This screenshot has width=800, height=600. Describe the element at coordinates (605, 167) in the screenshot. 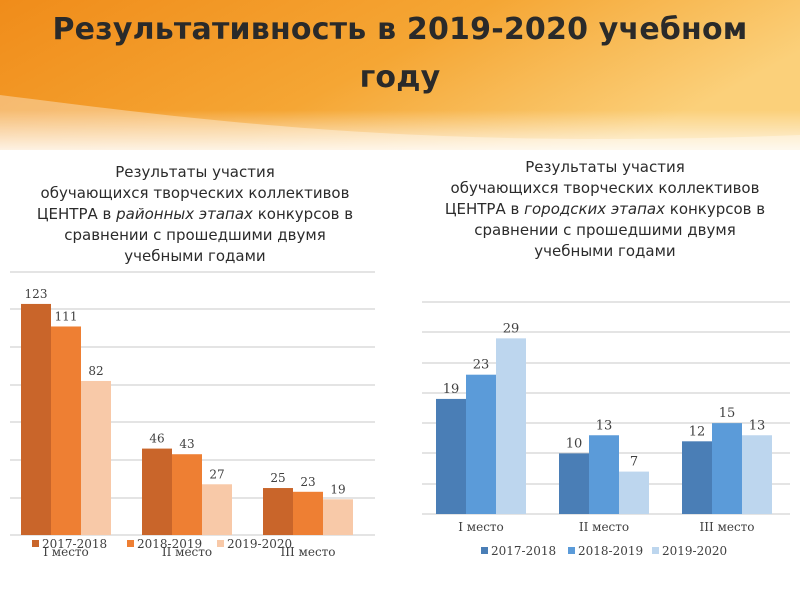

I see `right-subtitle-line1: Результаты участия` at that location.